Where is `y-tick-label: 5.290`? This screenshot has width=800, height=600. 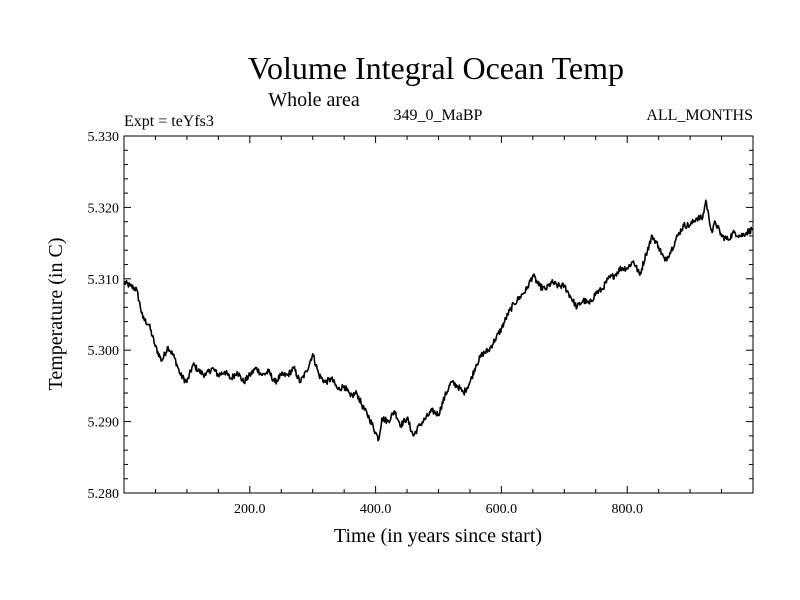 y-tick-label: 5.290 is located at coordinates (104, 423).